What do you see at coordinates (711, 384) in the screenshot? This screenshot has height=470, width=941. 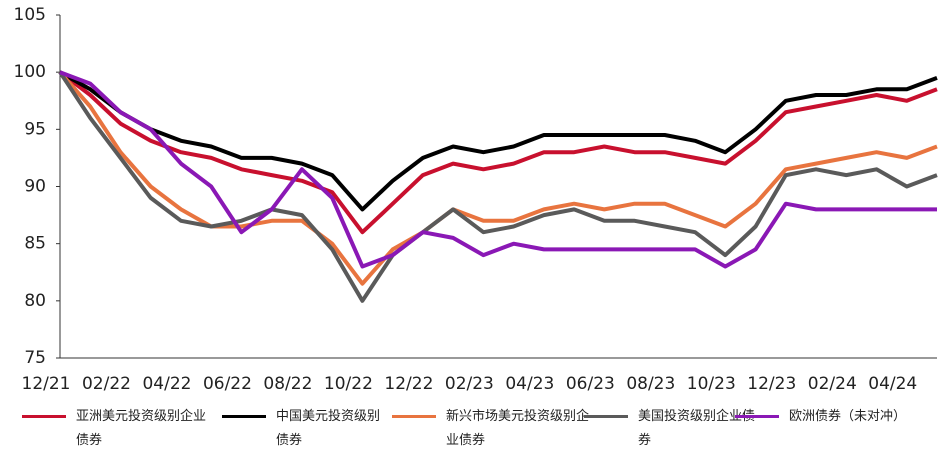 I see `x-tick-label: 10/23` at bounding box center [711, 384].